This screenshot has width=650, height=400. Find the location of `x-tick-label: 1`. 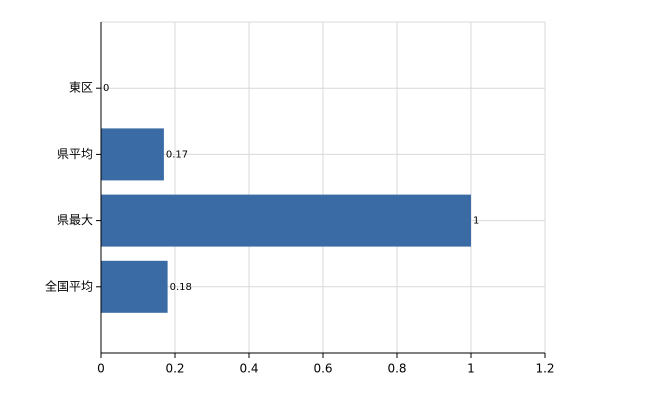

x-tick-label: 1 is located at coordinates (471, 369).